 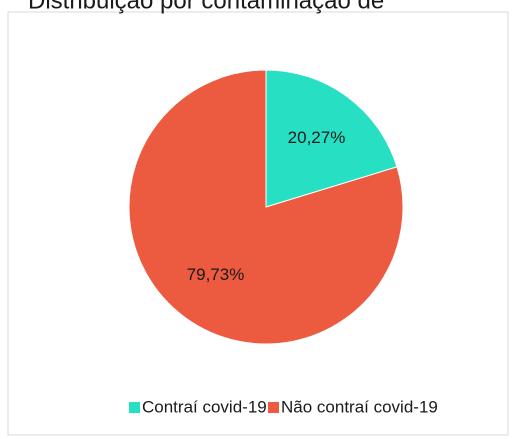 I want to click on data-label: 20,27%, so click(x=317, y=137).